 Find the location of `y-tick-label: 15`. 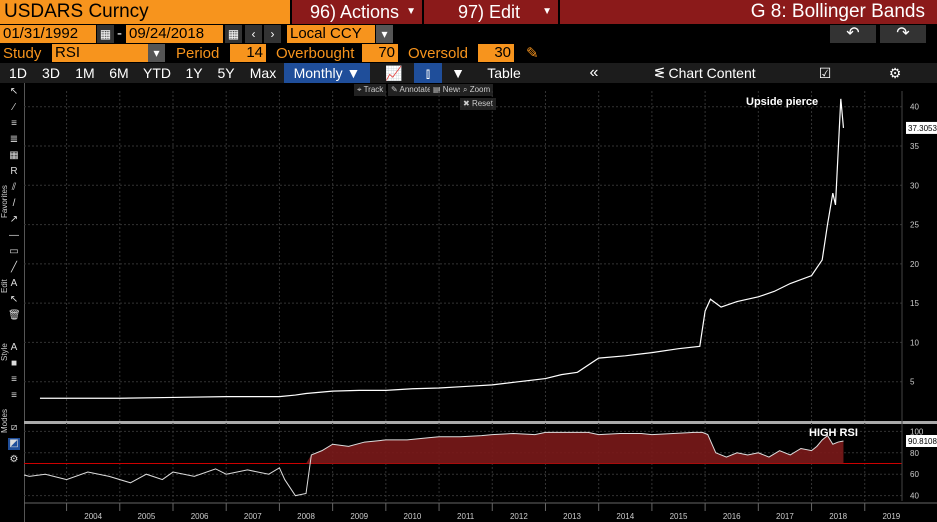

y-tick-label: 15 is located at coordinates (914, 303).